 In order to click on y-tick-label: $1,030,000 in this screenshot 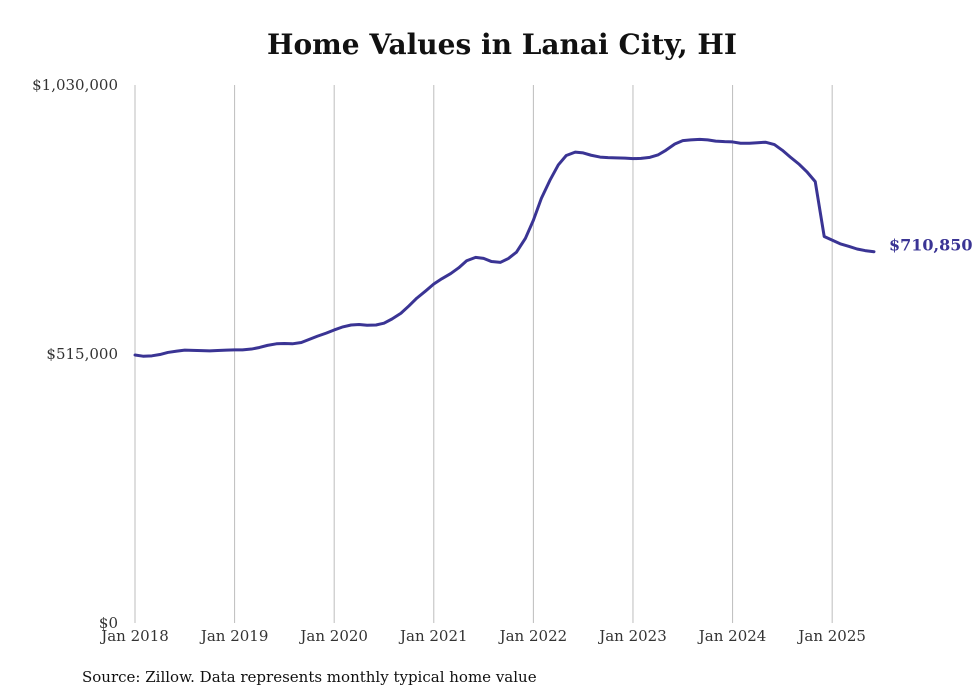, I will do `click(75, 85)`.